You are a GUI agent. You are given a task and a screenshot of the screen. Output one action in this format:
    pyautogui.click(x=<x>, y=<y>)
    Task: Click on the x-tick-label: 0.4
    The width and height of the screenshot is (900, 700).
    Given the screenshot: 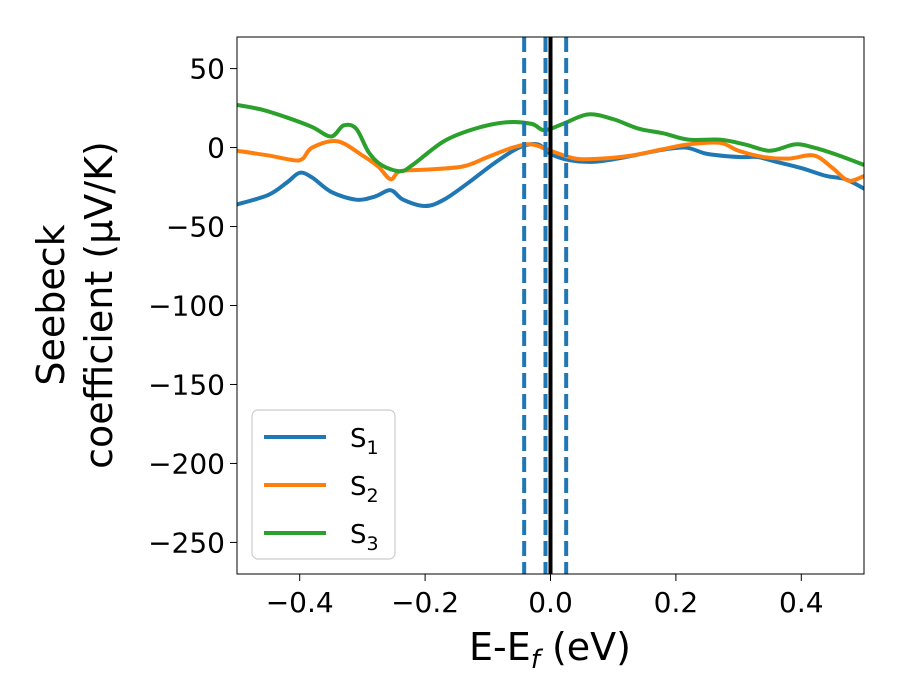 What is the action you would take?
    pyautogui.click(x=801, y=602)
    